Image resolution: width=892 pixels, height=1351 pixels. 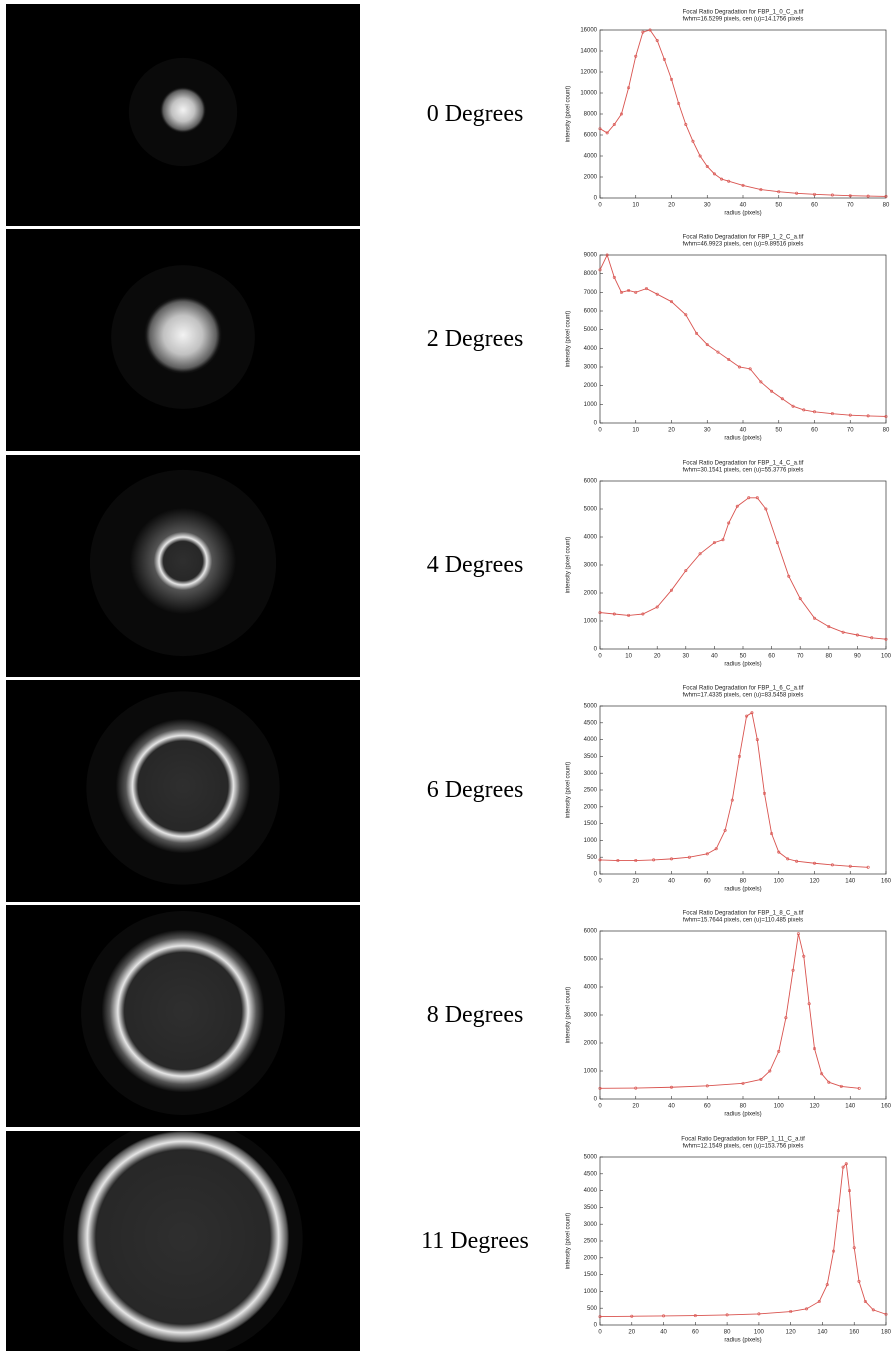 What do you see at coordinates (814, 882) in the screenshot?
I see `x-tick-label: 120` at bounding box center [814, 882].